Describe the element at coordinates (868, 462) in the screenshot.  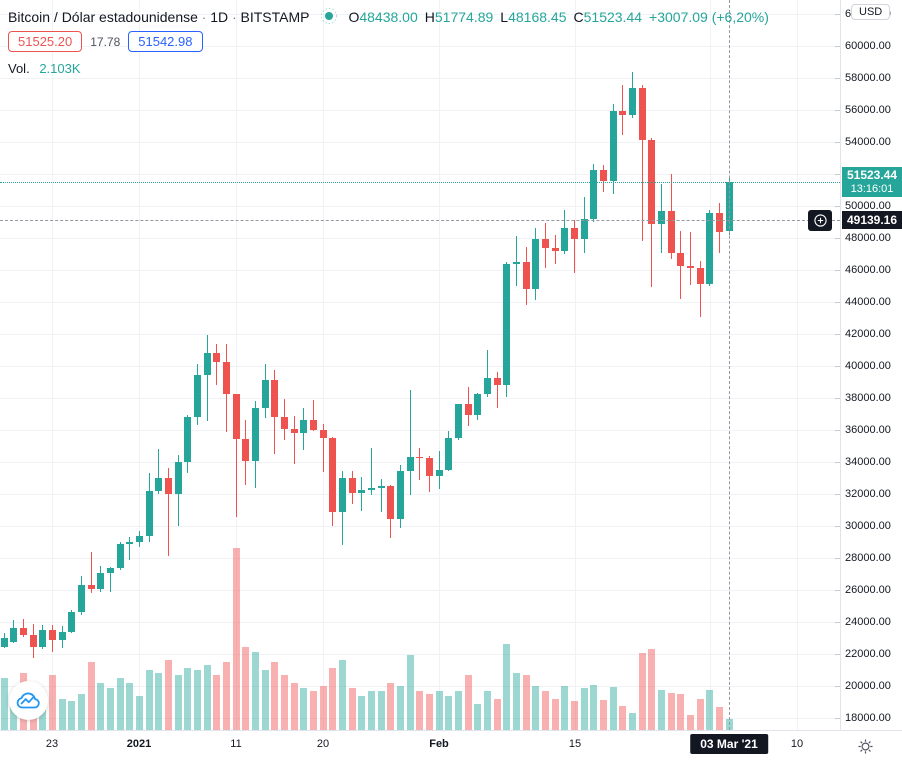
I see `price-axis-label: 34000.00` at that location.